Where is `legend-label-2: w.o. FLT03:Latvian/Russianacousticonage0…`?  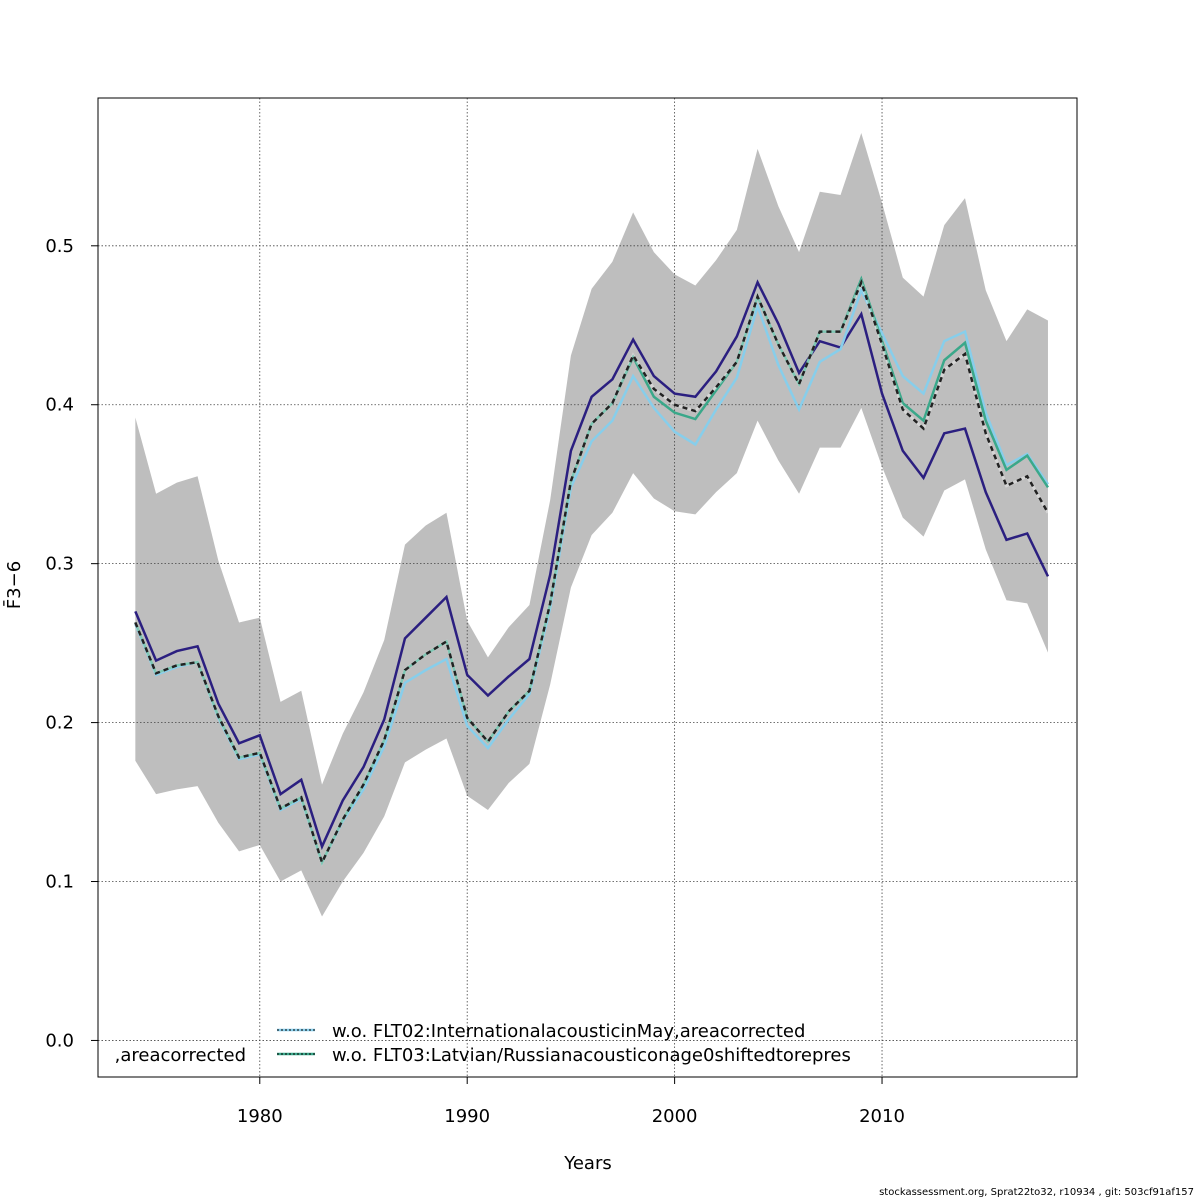
legend-label-2: w.o. FLT03:Latvian/Russianacousticonage0… is located at coordinates (591, 1055).